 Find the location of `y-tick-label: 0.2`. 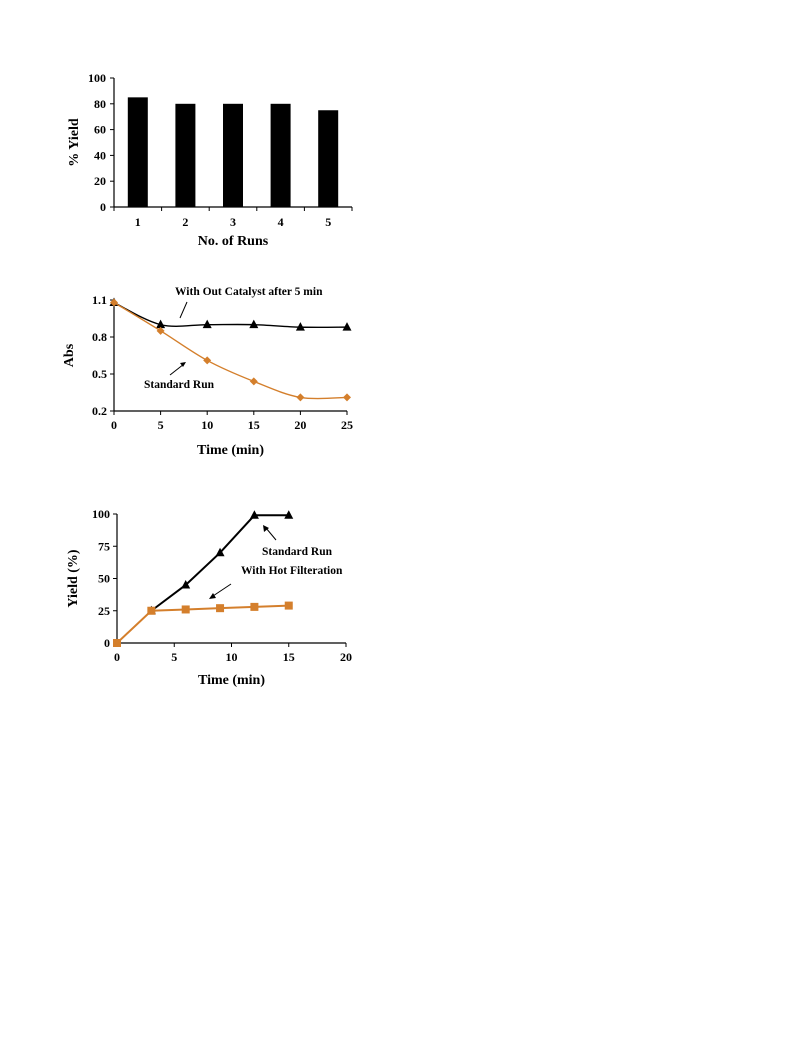

y-tick-label: 0.2 is located at coordinates (99, 411).